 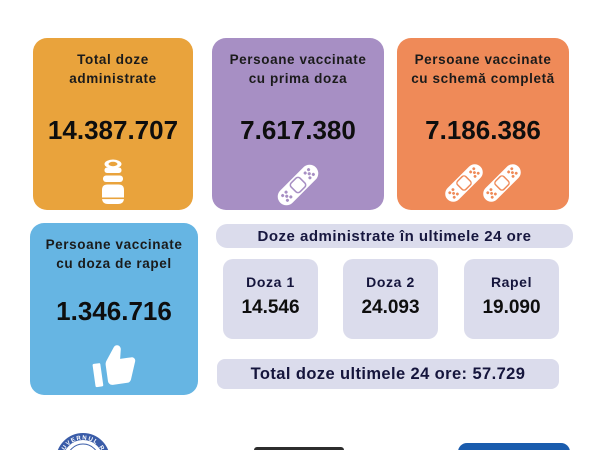 I want to click on card-total-doses: Total doze administrate 14.387.707, so click(x=113, y=124).